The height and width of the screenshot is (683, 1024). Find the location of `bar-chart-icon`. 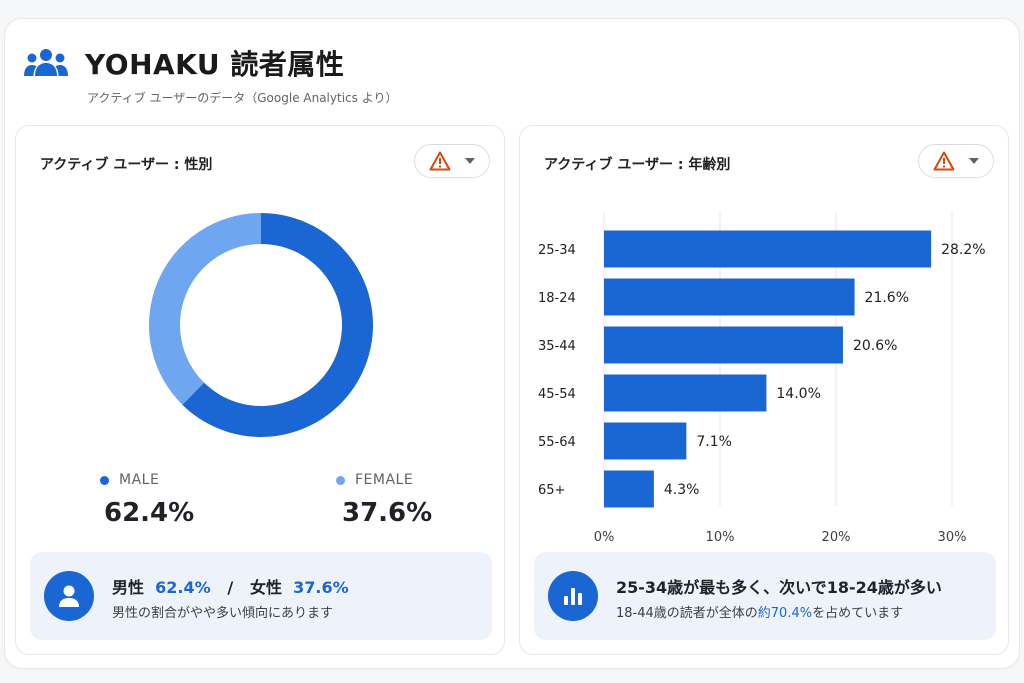

bar-chart-icon is located at coordinates (573, 596).